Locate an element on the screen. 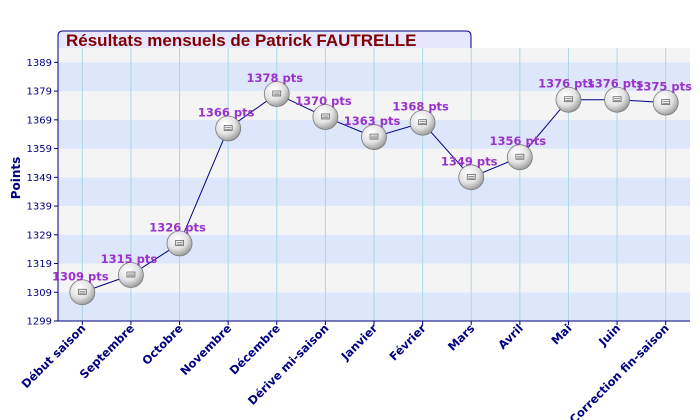 The image size is (700, 420). x-tick-label: Novembre is located at coordinates (205, 349).